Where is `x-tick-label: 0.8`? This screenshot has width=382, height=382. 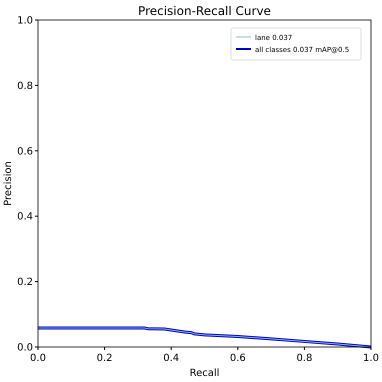
x-tick-label: 0.8 is located at coordinates (304, 358).